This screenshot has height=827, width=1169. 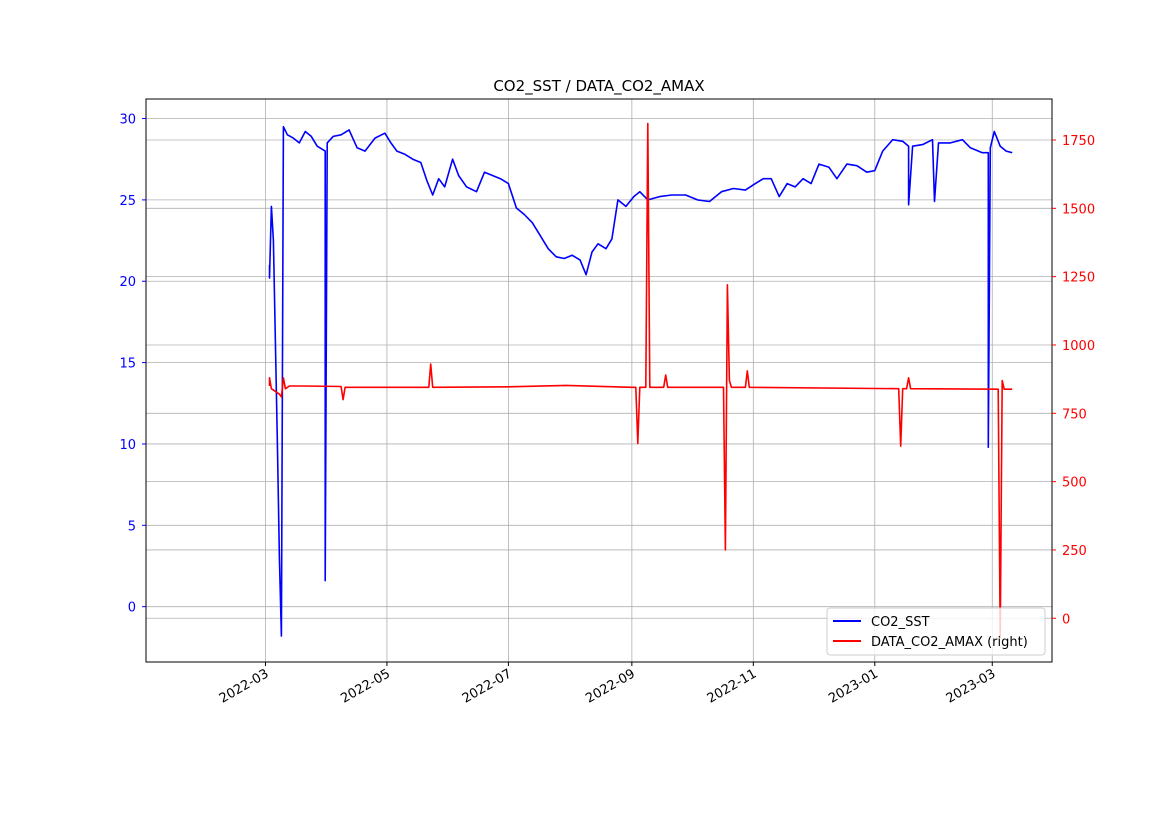 I want to click on y-left-tick-label: 0, so click(x=132, y=608).